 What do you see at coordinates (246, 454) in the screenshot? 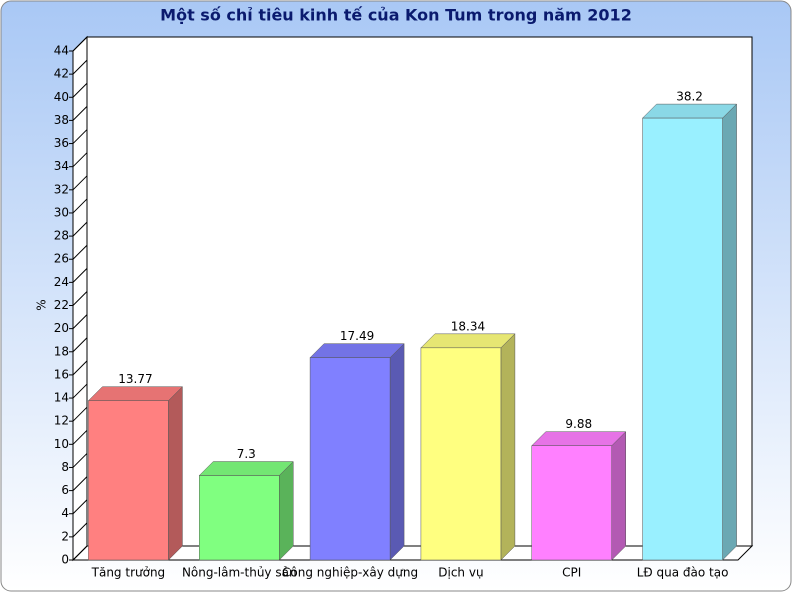
I see `value-label: 7.3` at bounding box center [246, 454].